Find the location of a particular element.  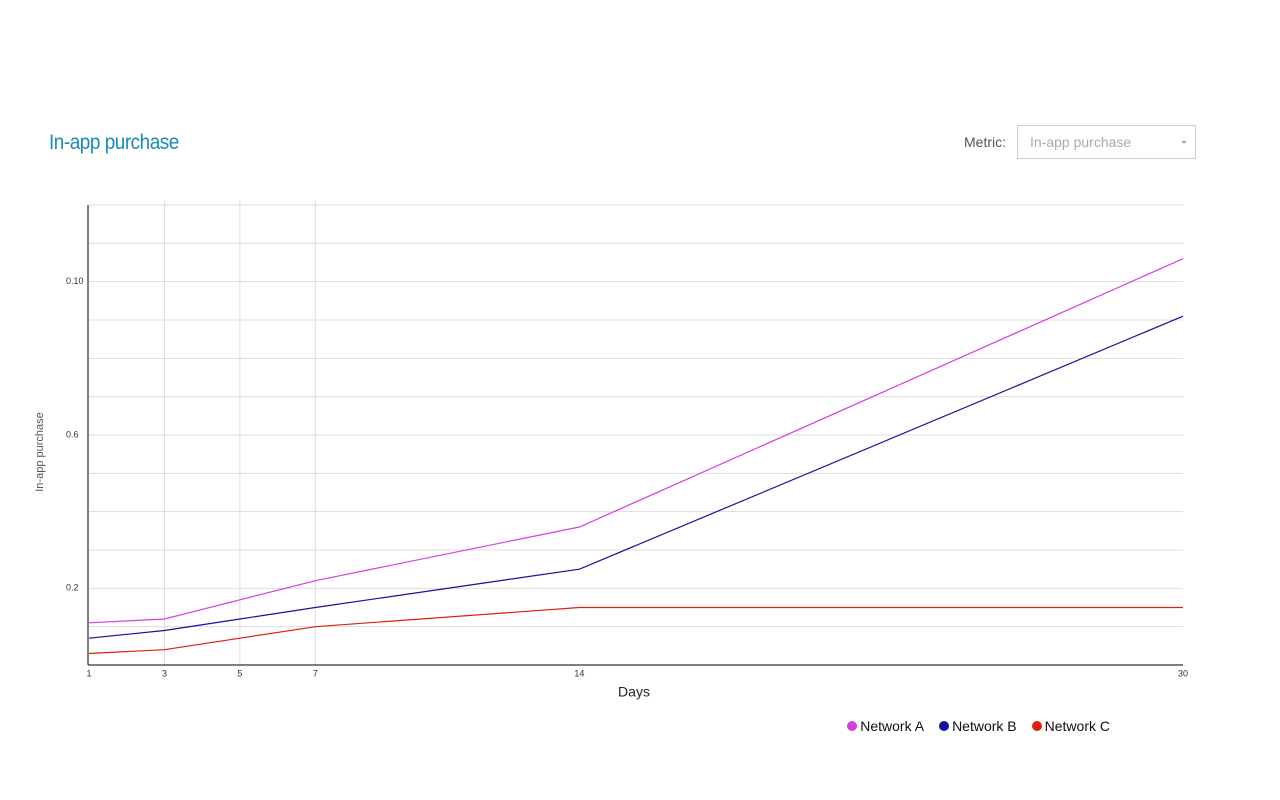

x-tick-label: 14 is located at coordinates (579, 673).